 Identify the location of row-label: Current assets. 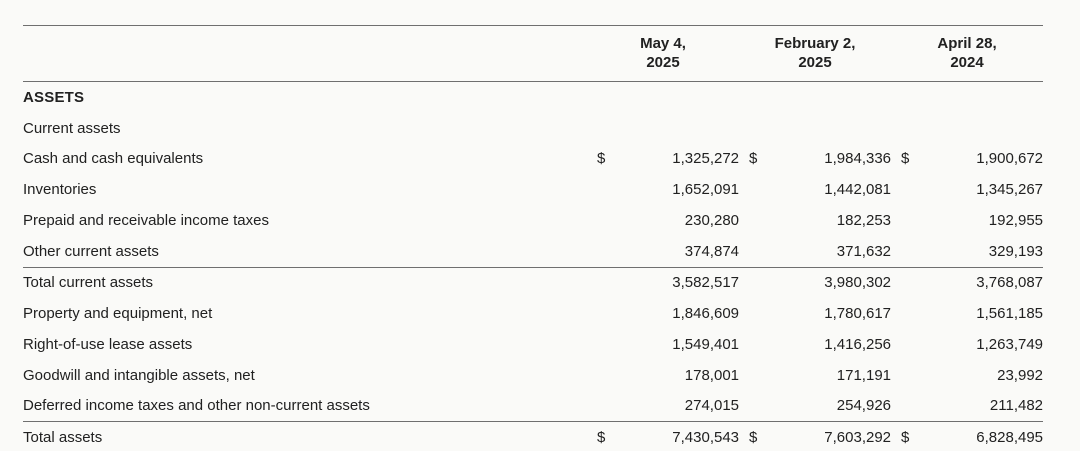
(72, 128).